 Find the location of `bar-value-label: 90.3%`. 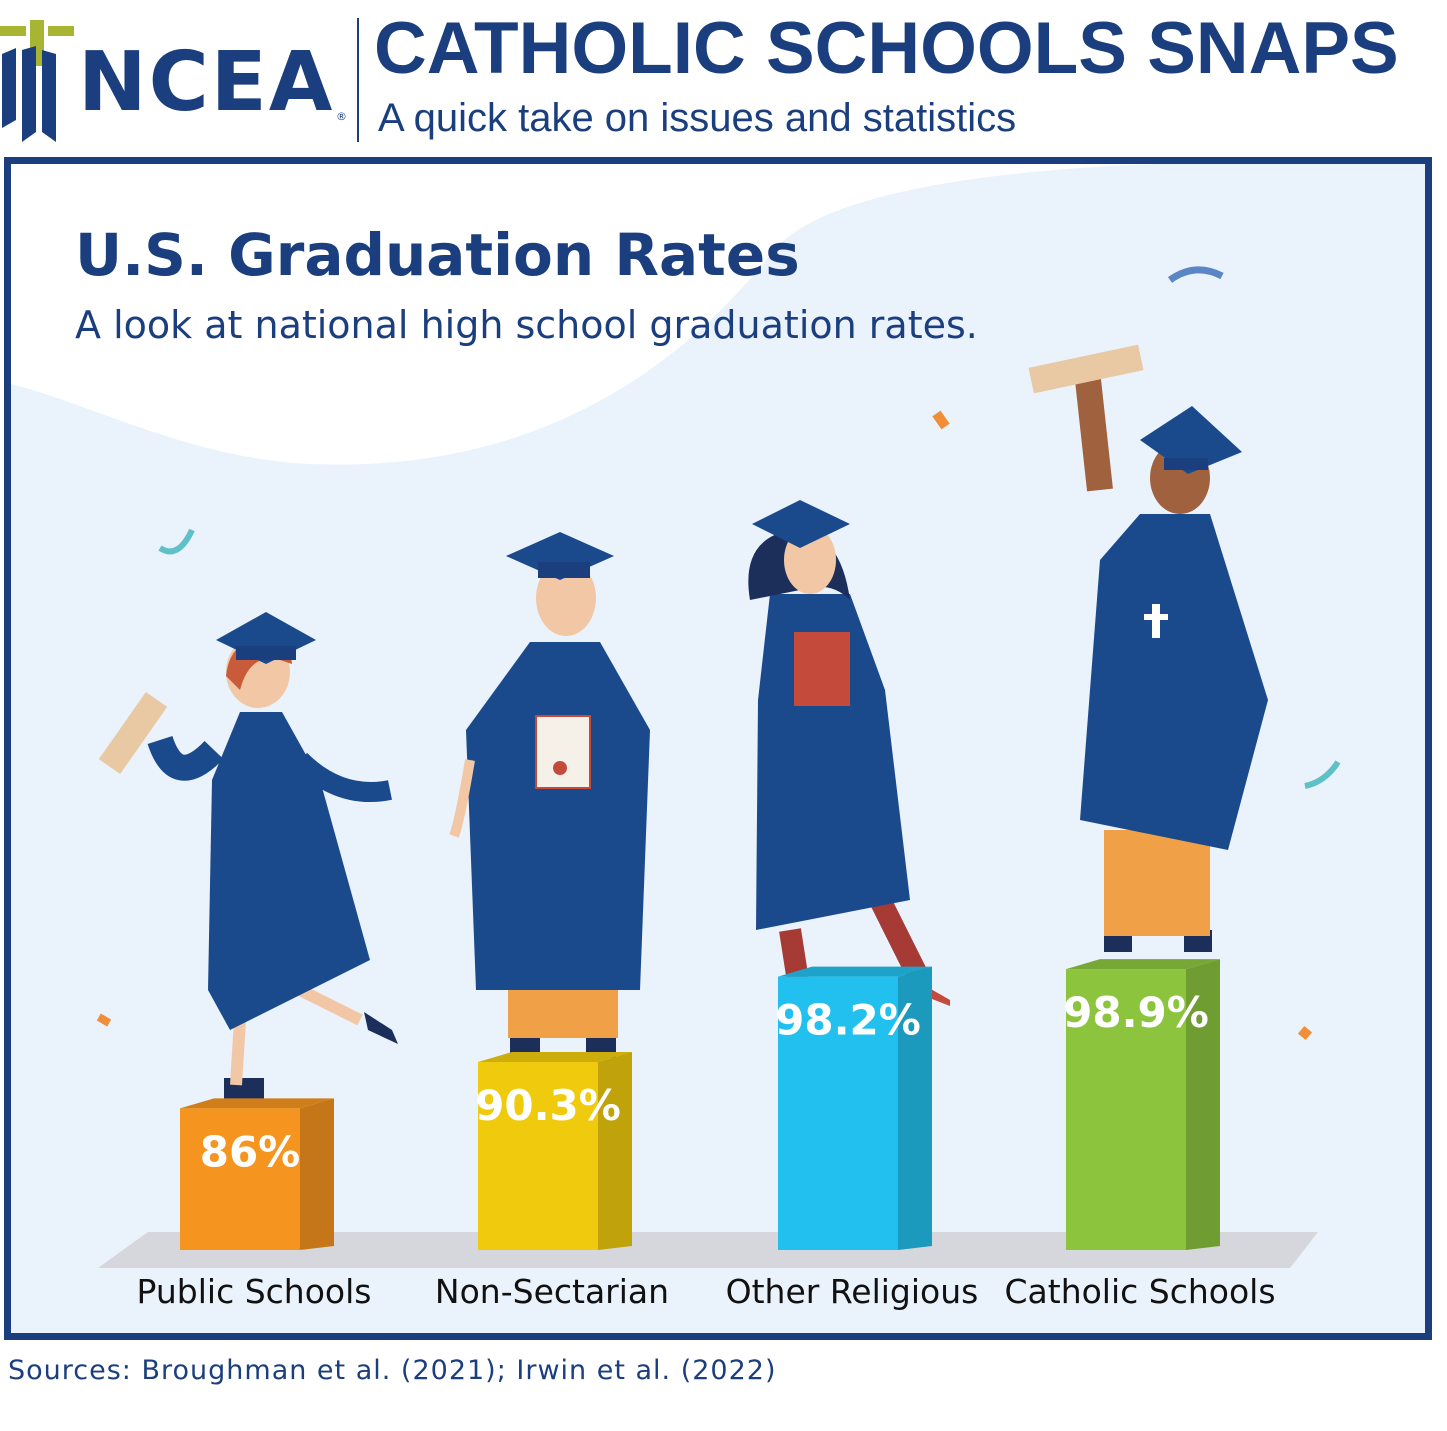

bar-value-label: 90.3% is located at coordinates (548, 1105).